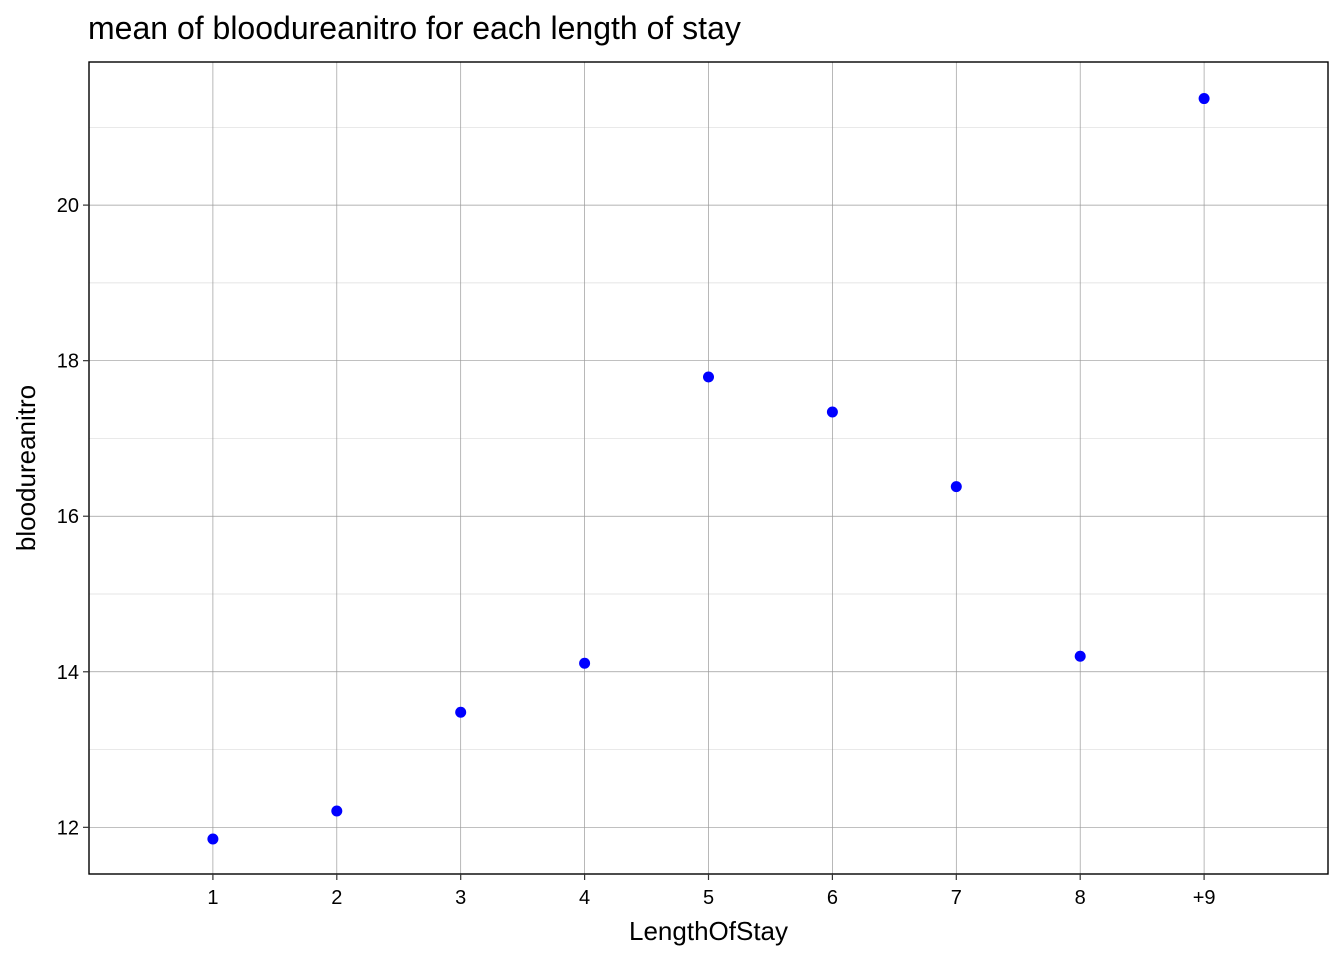  I want to click on x-axis-label: LengthOfStay, so click(708, 931).